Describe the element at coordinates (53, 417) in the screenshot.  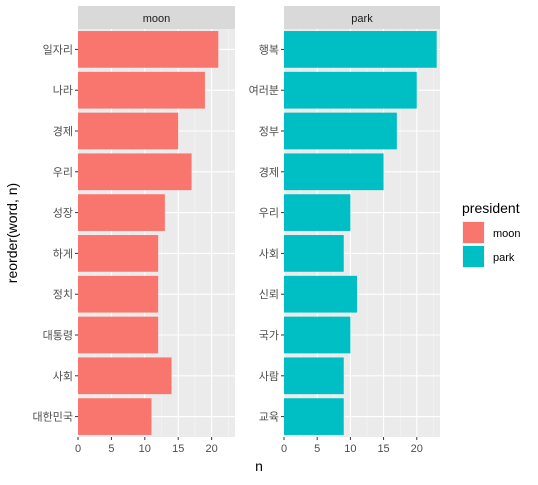
I see `y-tick-label: 대한민국` at that location.